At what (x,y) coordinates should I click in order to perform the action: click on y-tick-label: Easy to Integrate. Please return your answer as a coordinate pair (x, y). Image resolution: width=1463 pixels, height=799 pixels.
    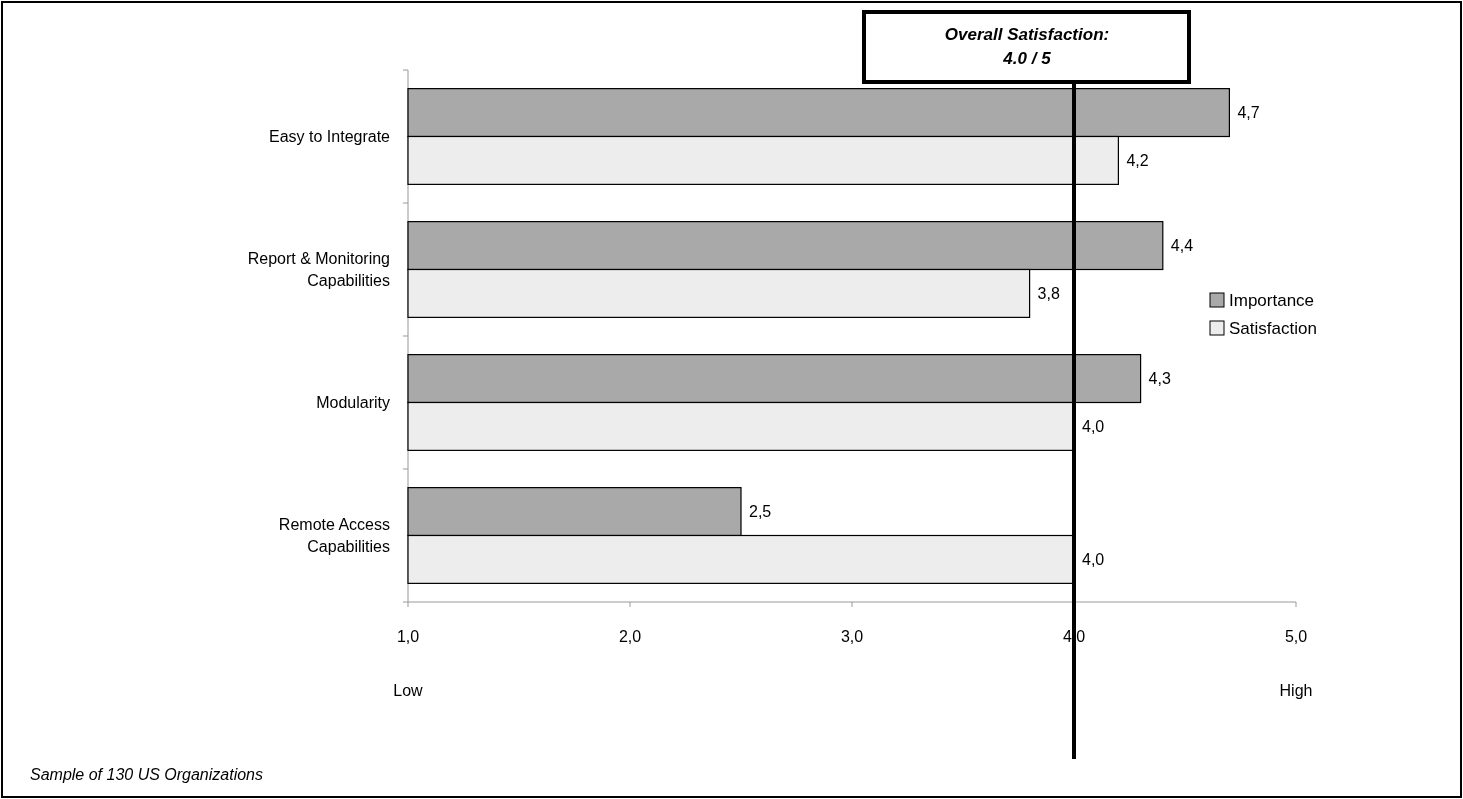
    Looking at the image, I should click on (330, 137).